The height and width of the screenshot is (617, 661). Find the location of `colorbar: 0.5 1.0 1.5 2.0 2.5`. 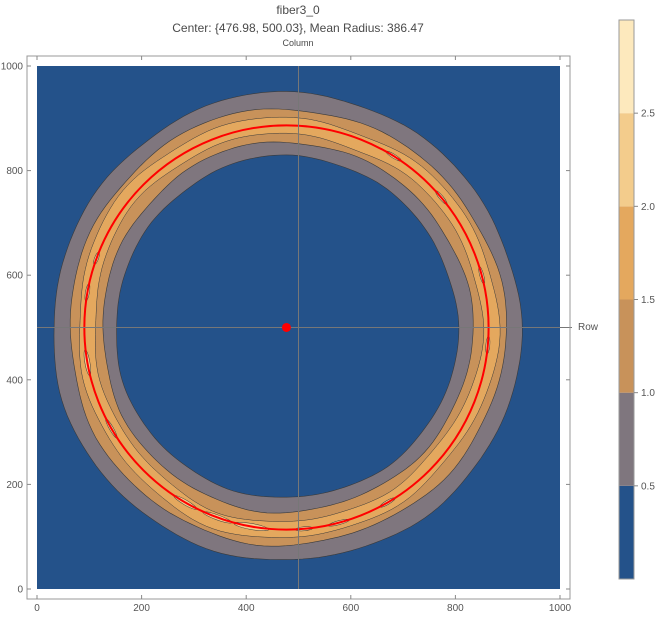

colorbar: 0.5 1.0 1.5 2.0 2.5 is located at coordinates (636, 299).